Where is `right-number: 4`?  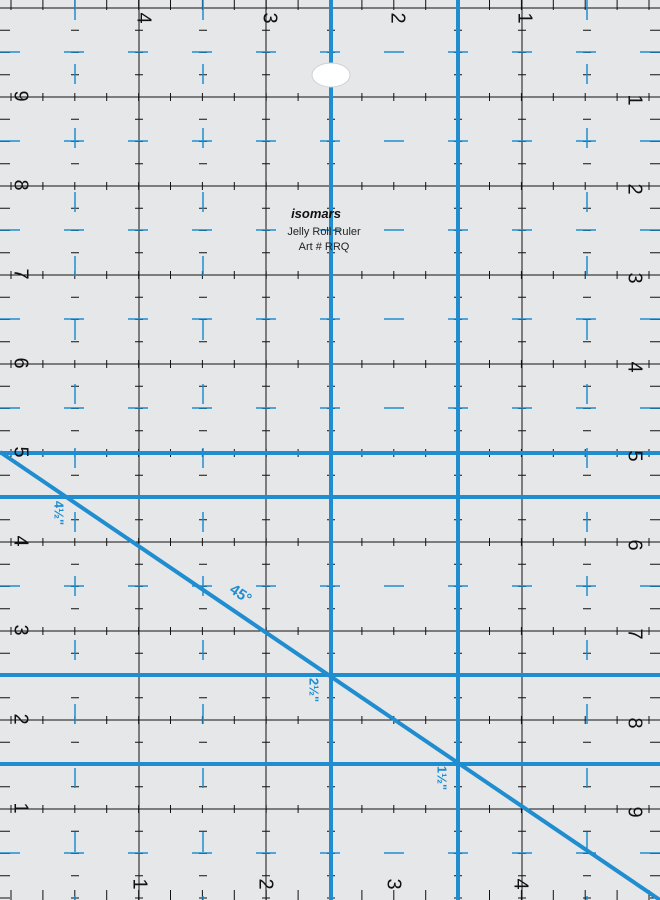
right-number: 4 is located at coordinates (635, 366).